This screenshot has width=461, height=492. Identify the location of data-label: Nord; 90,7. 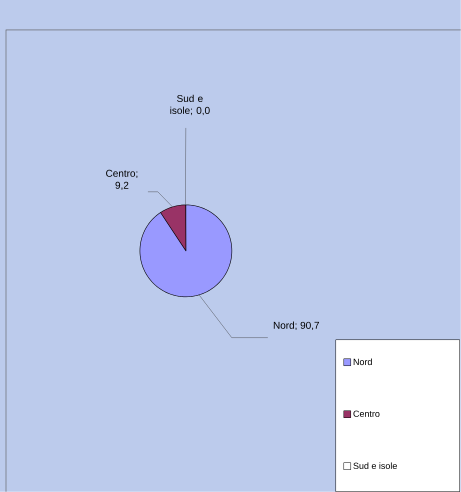
(297, 326).